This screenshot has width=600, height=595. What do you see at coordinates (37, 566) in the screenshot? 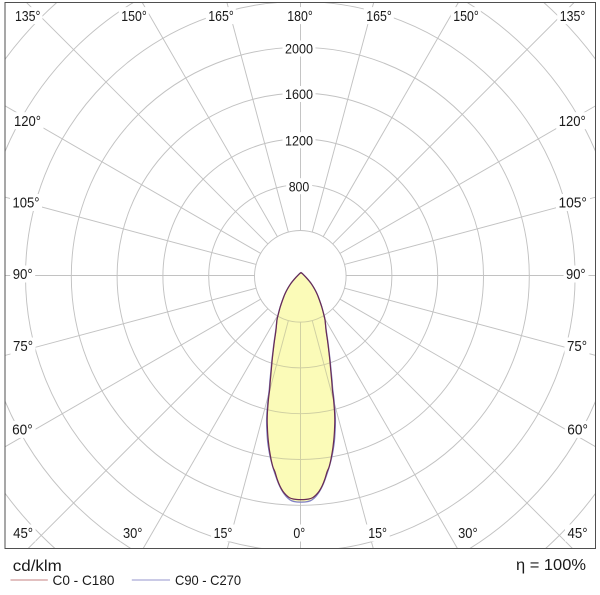
I see `svg-text: cd/klm` at bounding box center [37, 566].